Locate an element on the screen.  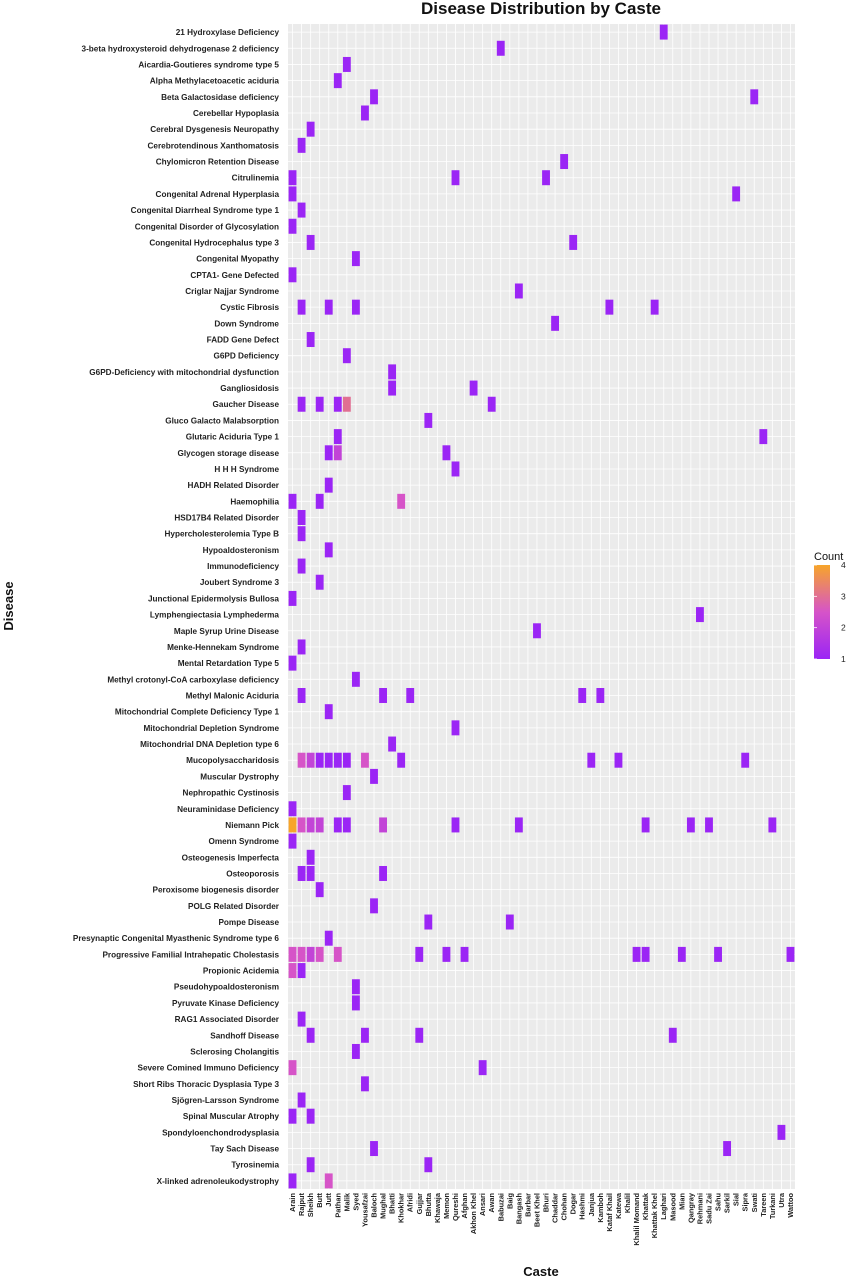
cell-glutaric-aciduria-type-1-pathan is located at coordinates (337, 437).